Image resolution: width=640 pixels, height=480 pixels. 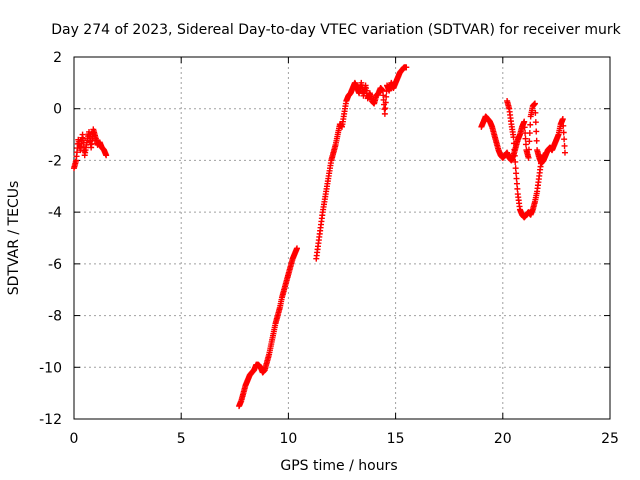 What do you see at coordinates (55, 265) in the screenshot?
I see `y-tick-label: -6` at bounding box center [55, 265].